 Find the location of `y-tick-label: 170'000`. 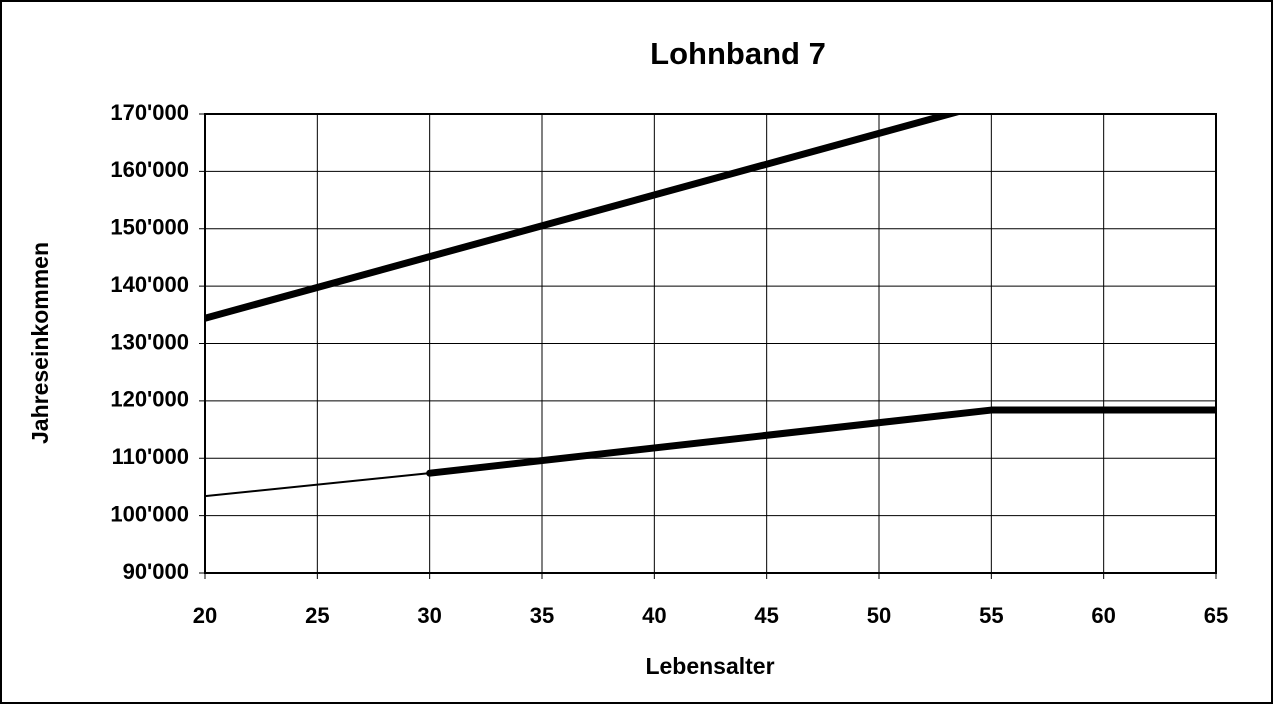

y-tick-label: 170'000 is located at coordinates (149, 112).